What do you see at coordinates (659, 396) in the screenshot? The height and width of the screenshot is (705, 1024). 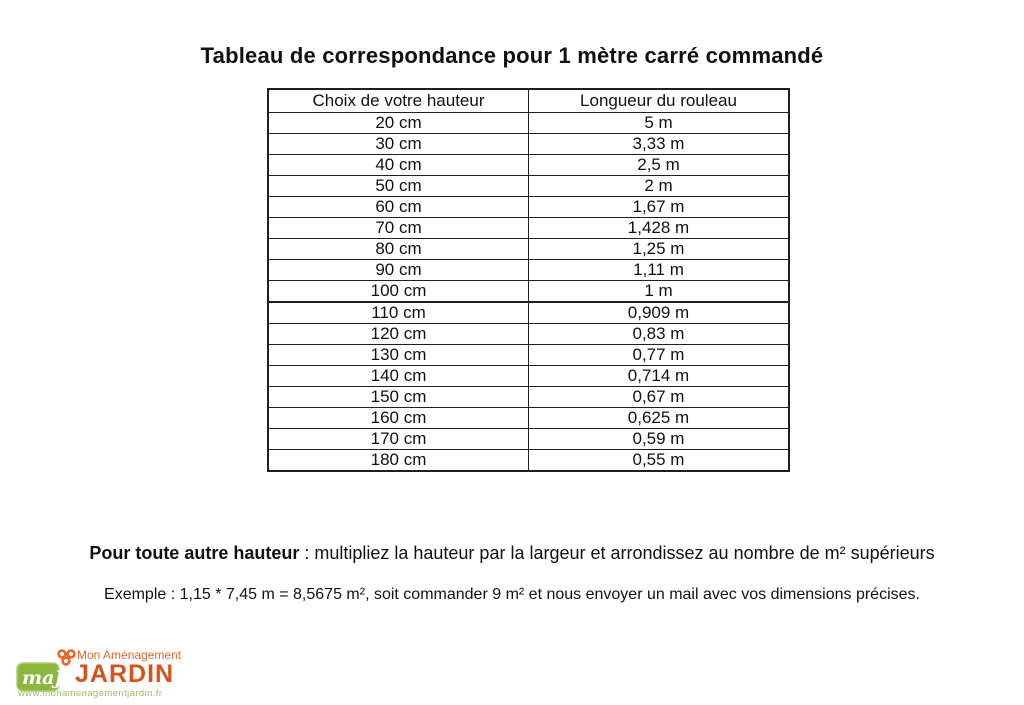 I see `table-cell-length: 0,67 m` at bounding box center [659, 396].